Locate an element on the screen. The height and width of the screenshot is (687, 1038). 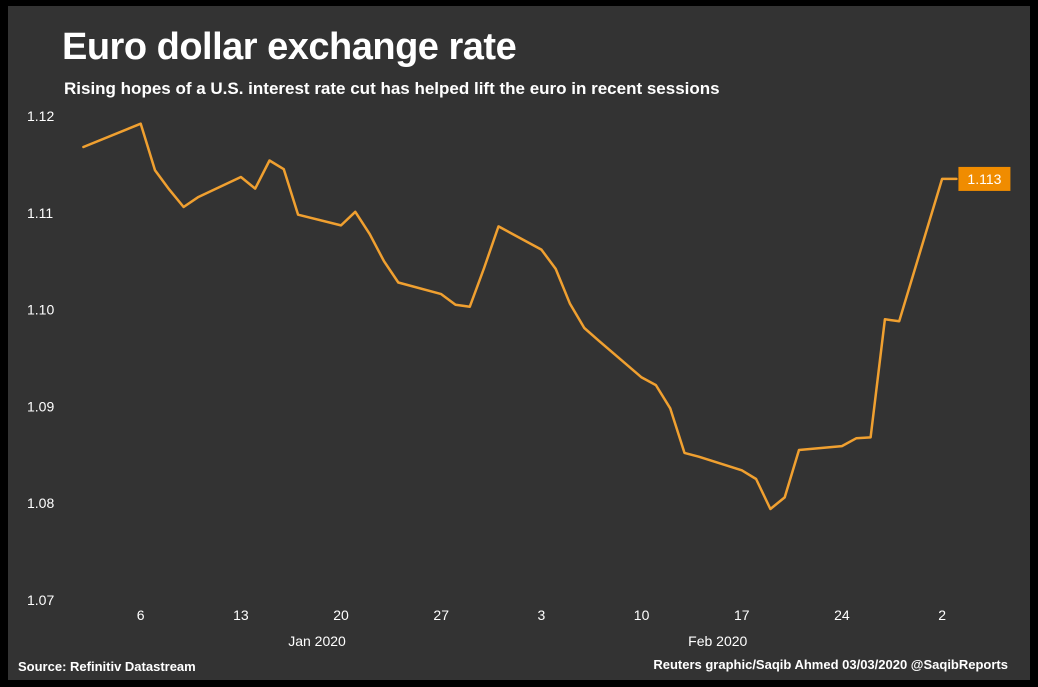
x-tick-label: 20 is located at coordinates (341, 615).